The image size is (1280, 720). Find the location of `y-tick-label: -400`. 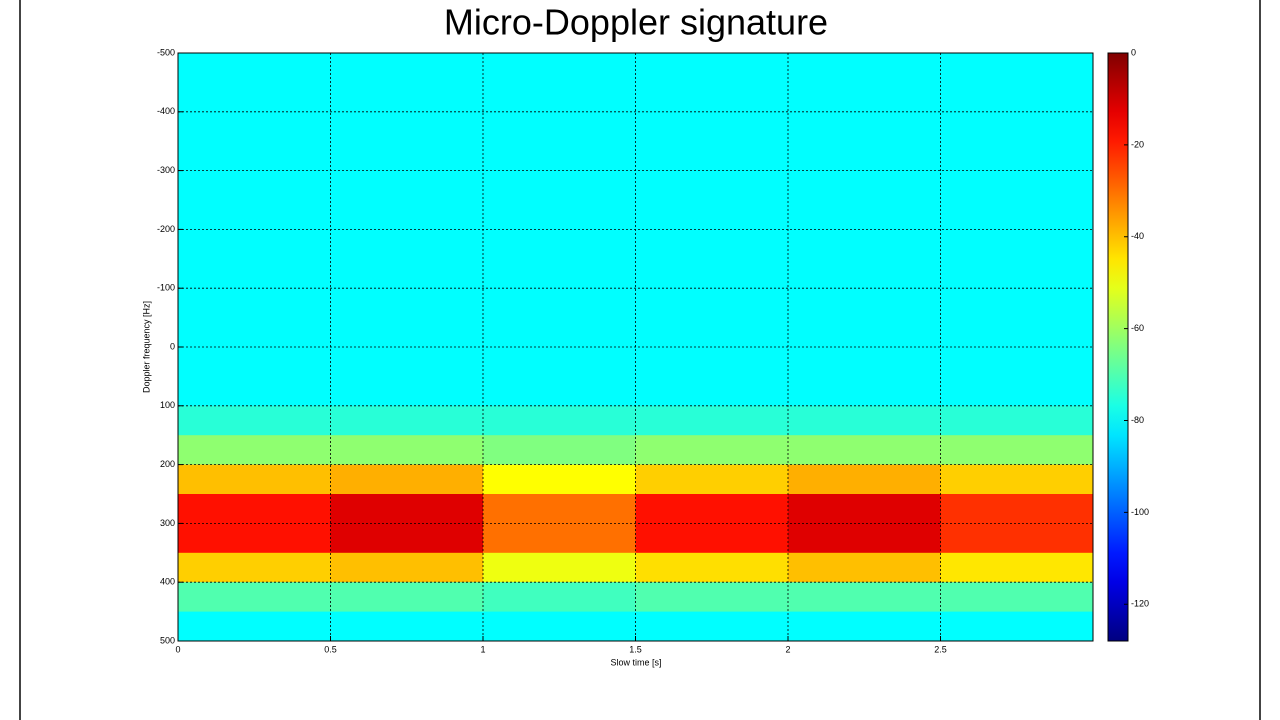

y-tick-label: -400 is located at coordinates (166, 111).